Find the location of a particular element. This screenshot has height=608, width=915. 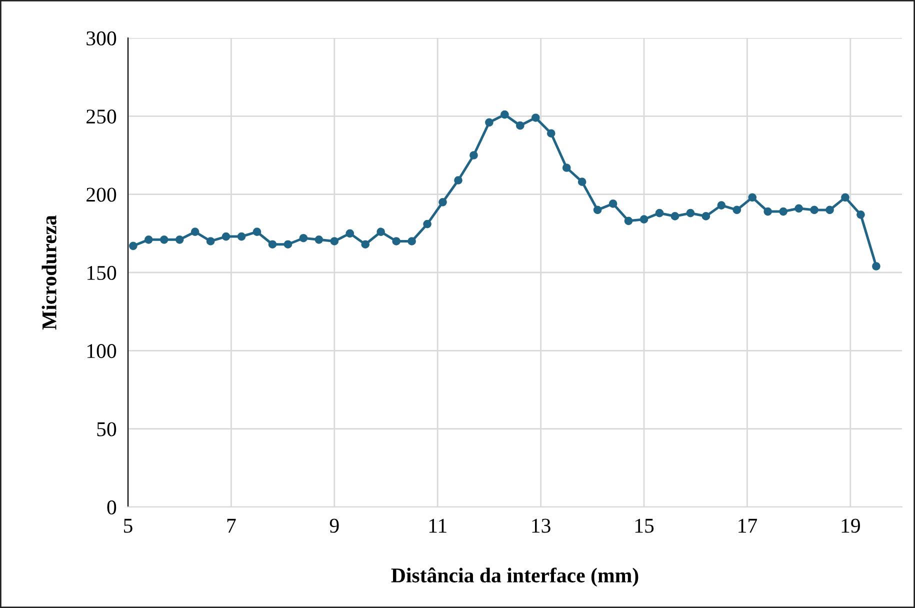

y-tick-label: 300 is located at coordinates (101, 38).